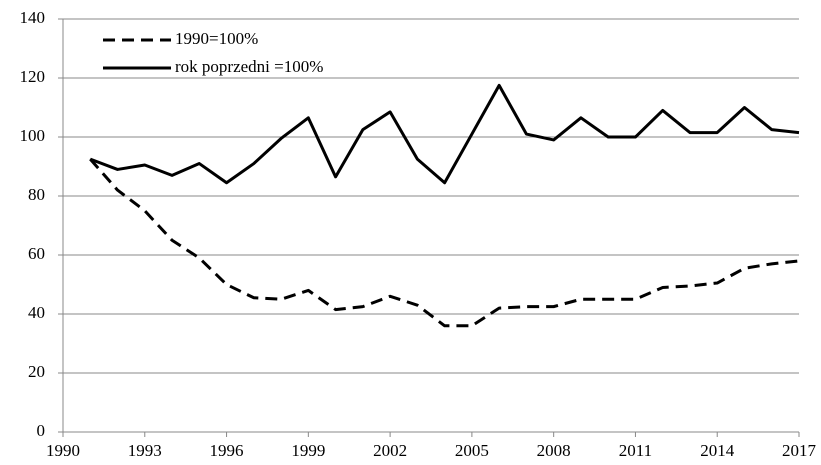 Image resolution: width=821 pixels, height=465 pixels. What do you see at coordinates (36, 371) in the screenshot?
I see `y-tick-label: 20` at bounding box center [36, 371].